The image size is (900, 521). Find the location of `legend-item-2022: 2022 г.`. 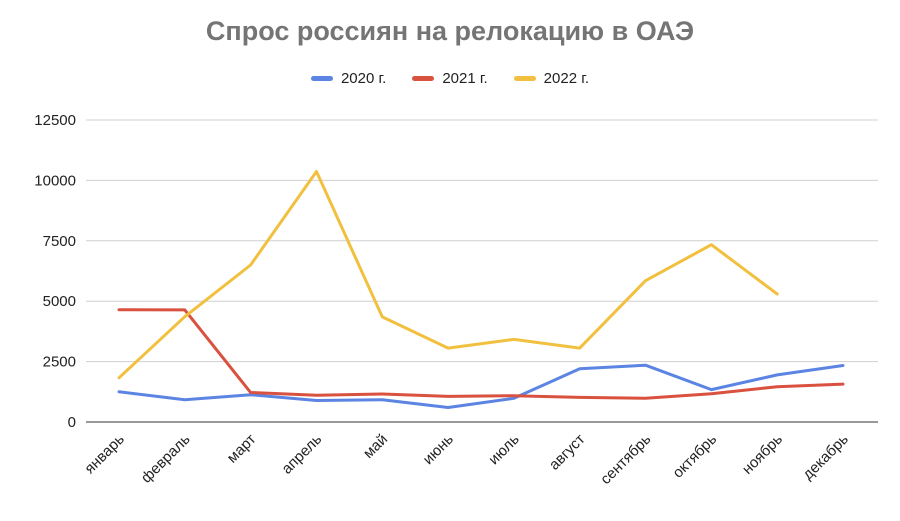

legend-item-2022: 2022 г. is located at coordinates (551, 78).